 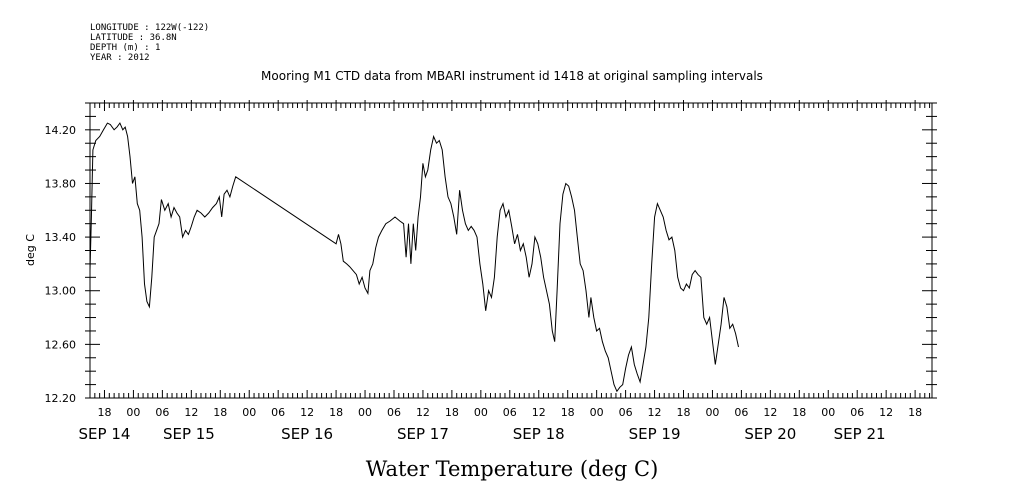 What do you see at coordinates (120, 58) in the screenshot?
I see `metadata-year: YEAR : 2012` at bounding box center [120, 58].